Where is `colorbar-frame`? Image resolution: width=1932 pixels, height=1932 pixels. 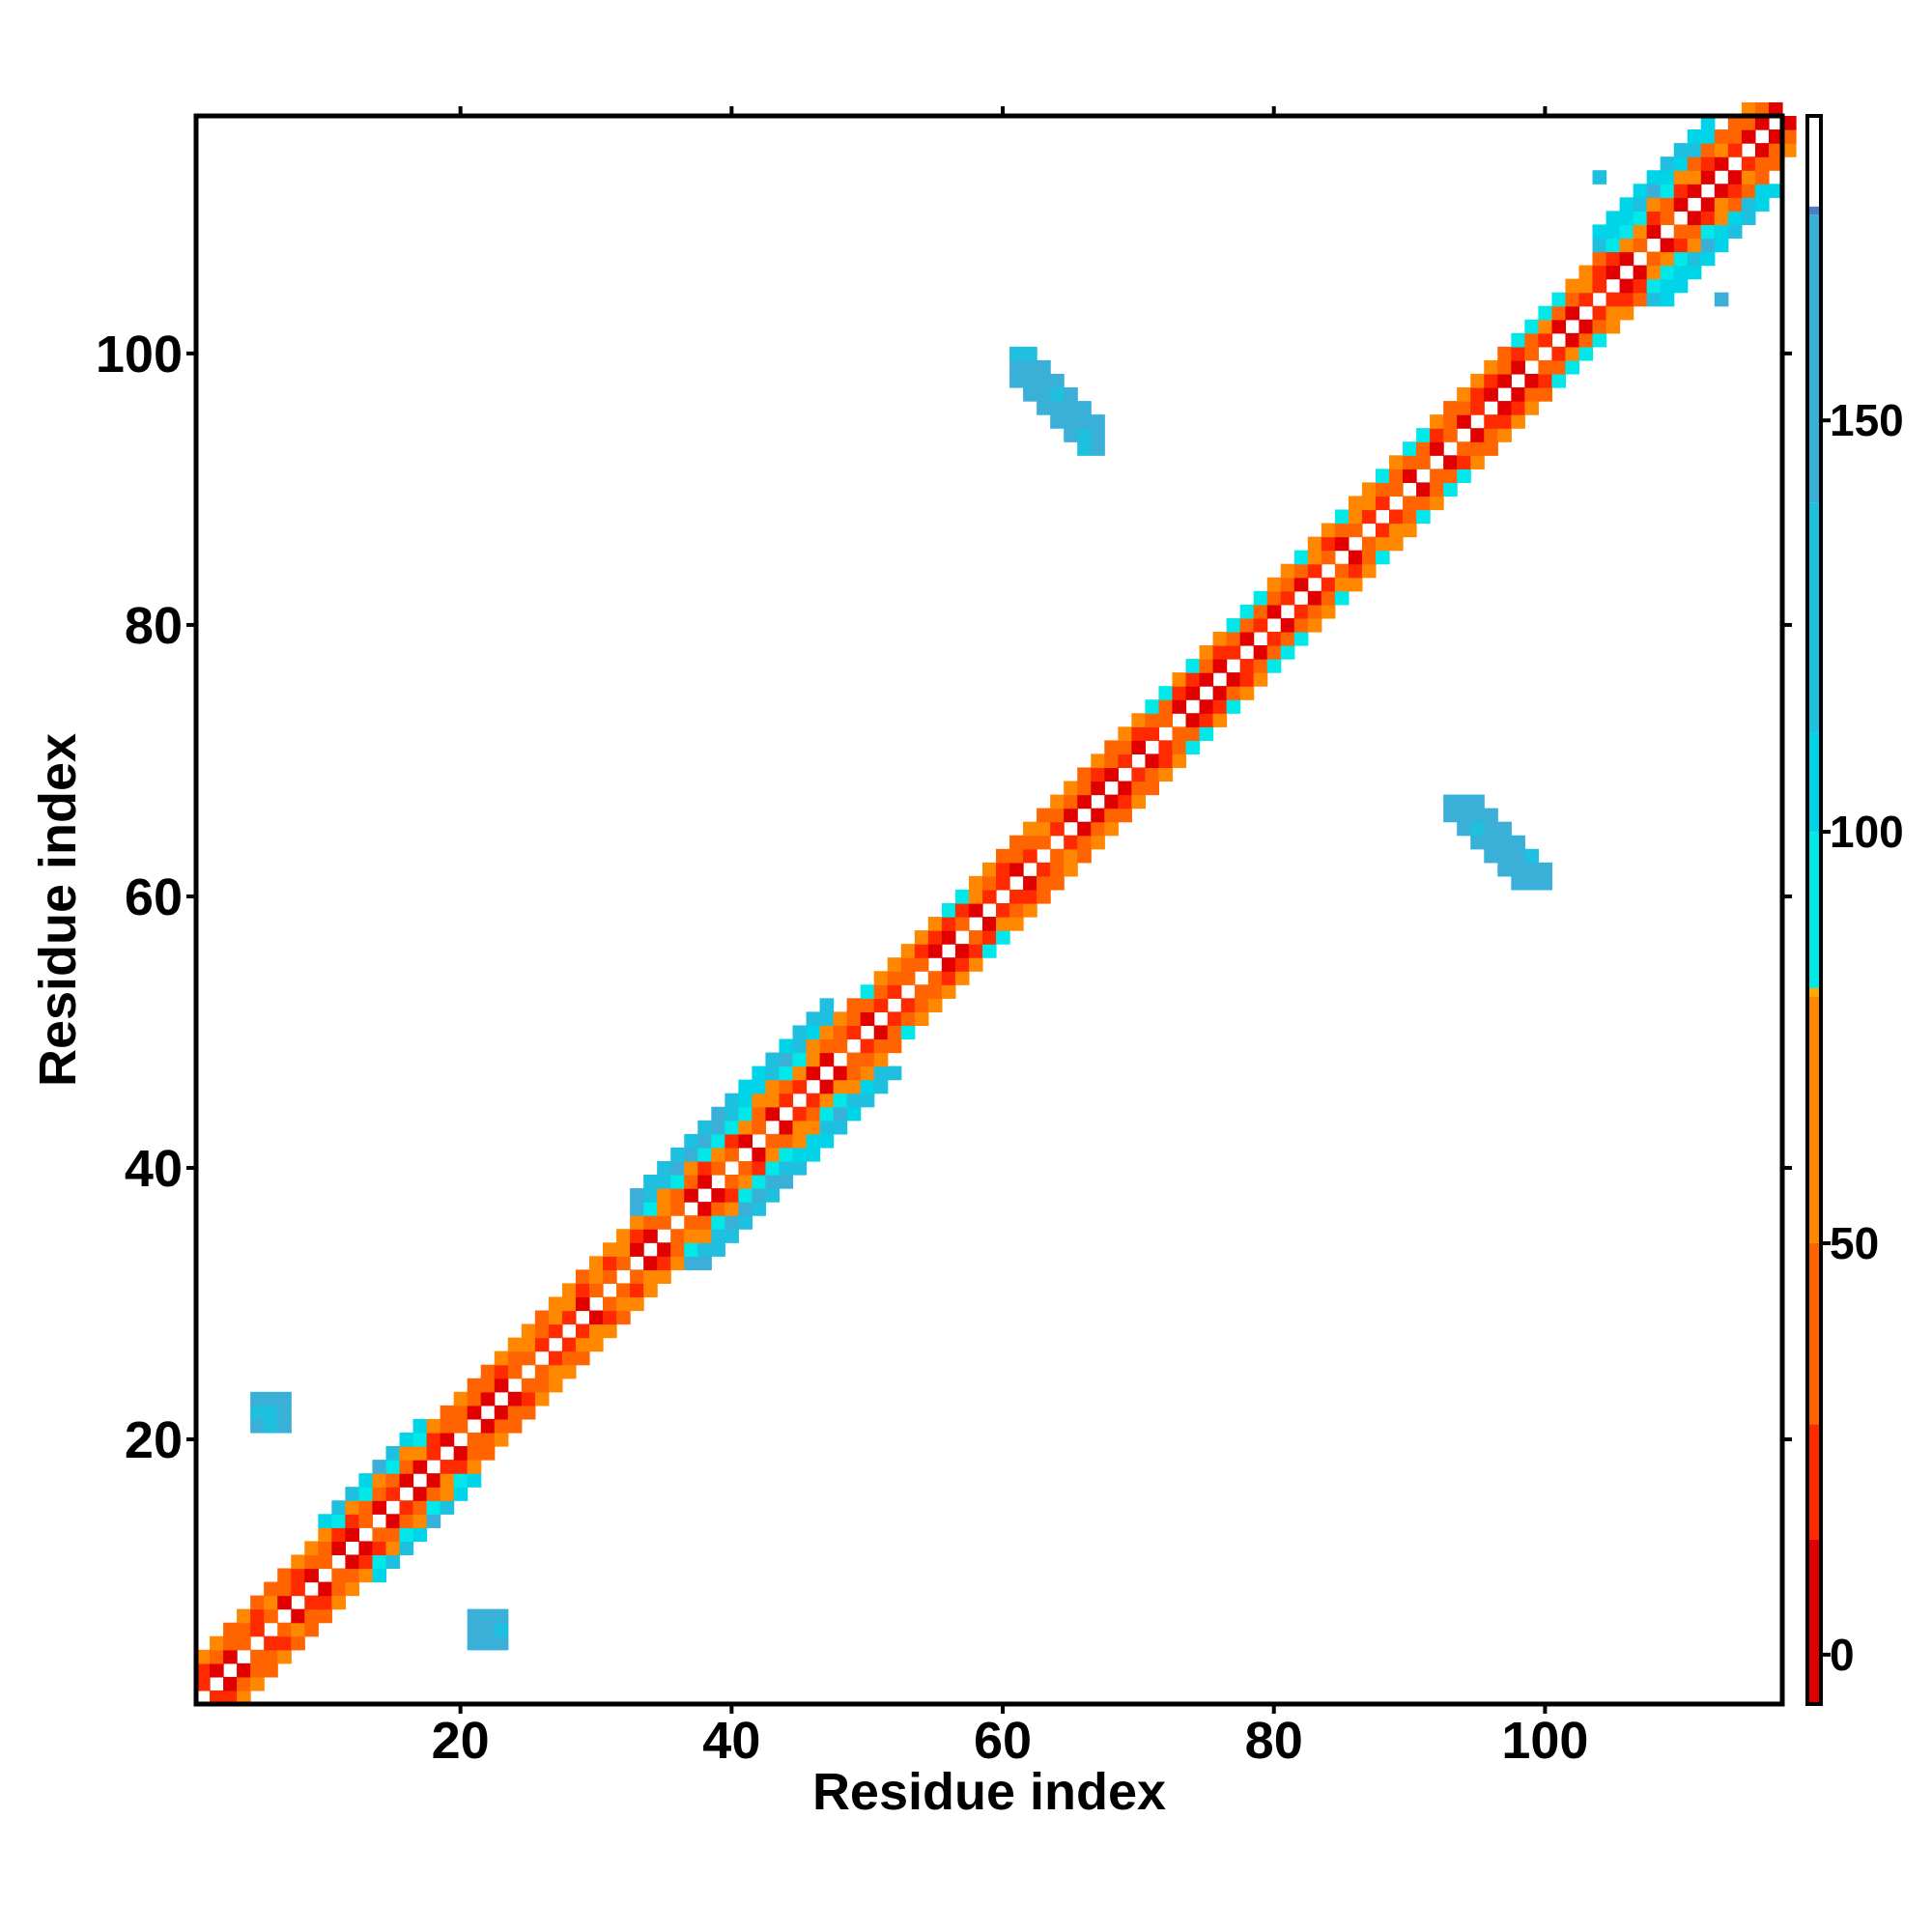
colorbar-frame is located at coordinates (1814, 910).